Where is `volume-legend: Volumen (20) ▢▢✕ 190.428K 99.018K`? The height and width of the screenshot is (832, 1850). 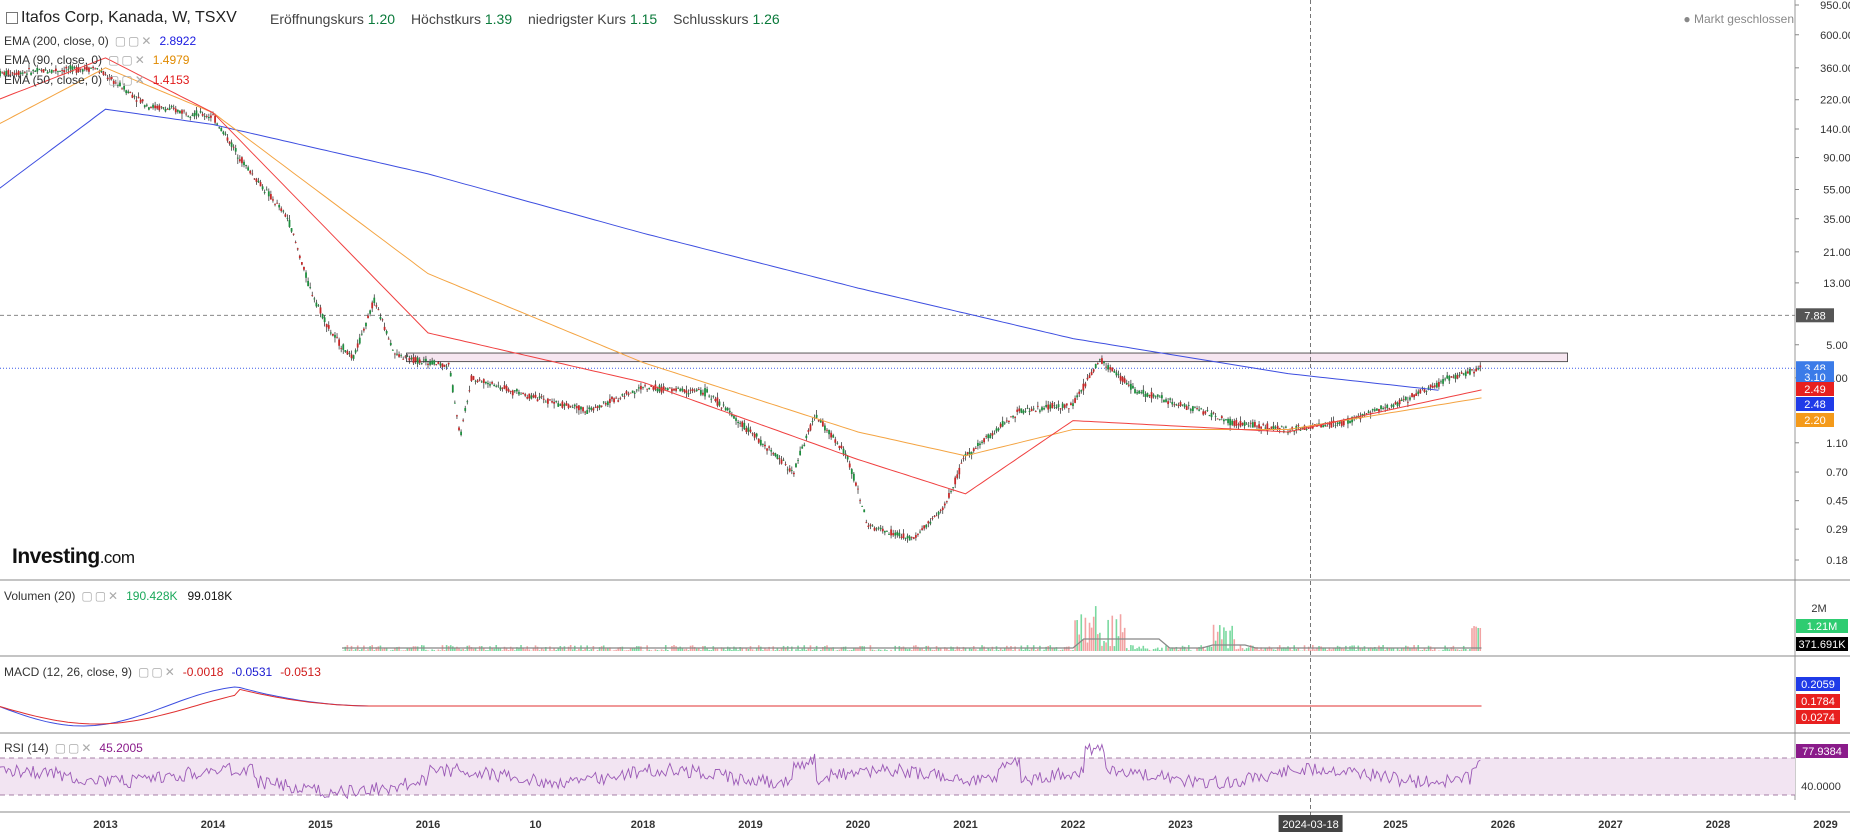
volume-legend: Volumen (20) ▢▢✕ 190.428K 99.018K is located at coordinates (118, 596).